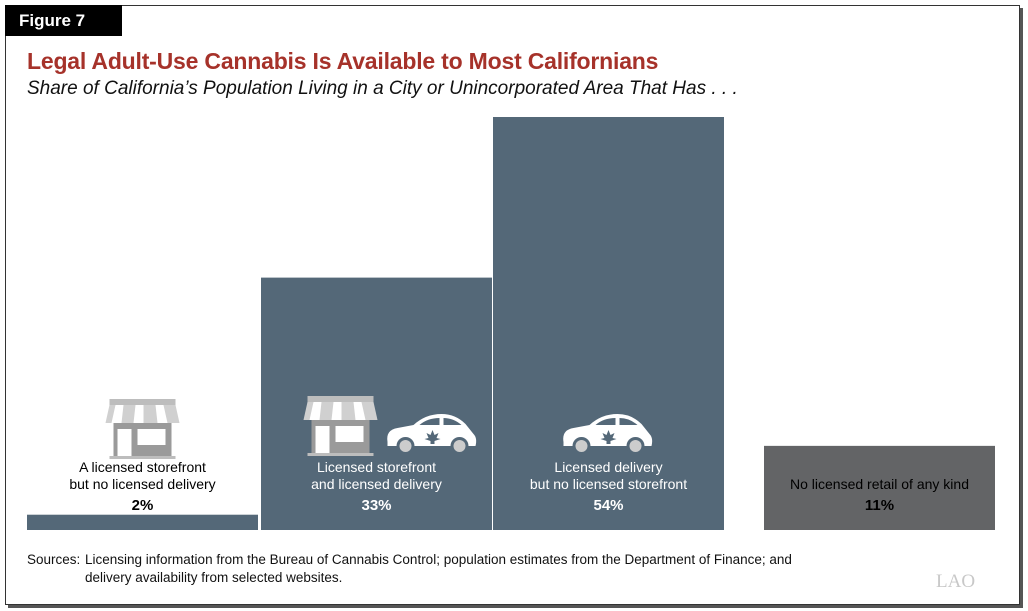  Describe the element at coordinates (879, 484) in the screenshot. I see `category-label: No licensed retail of any kind` at that location.